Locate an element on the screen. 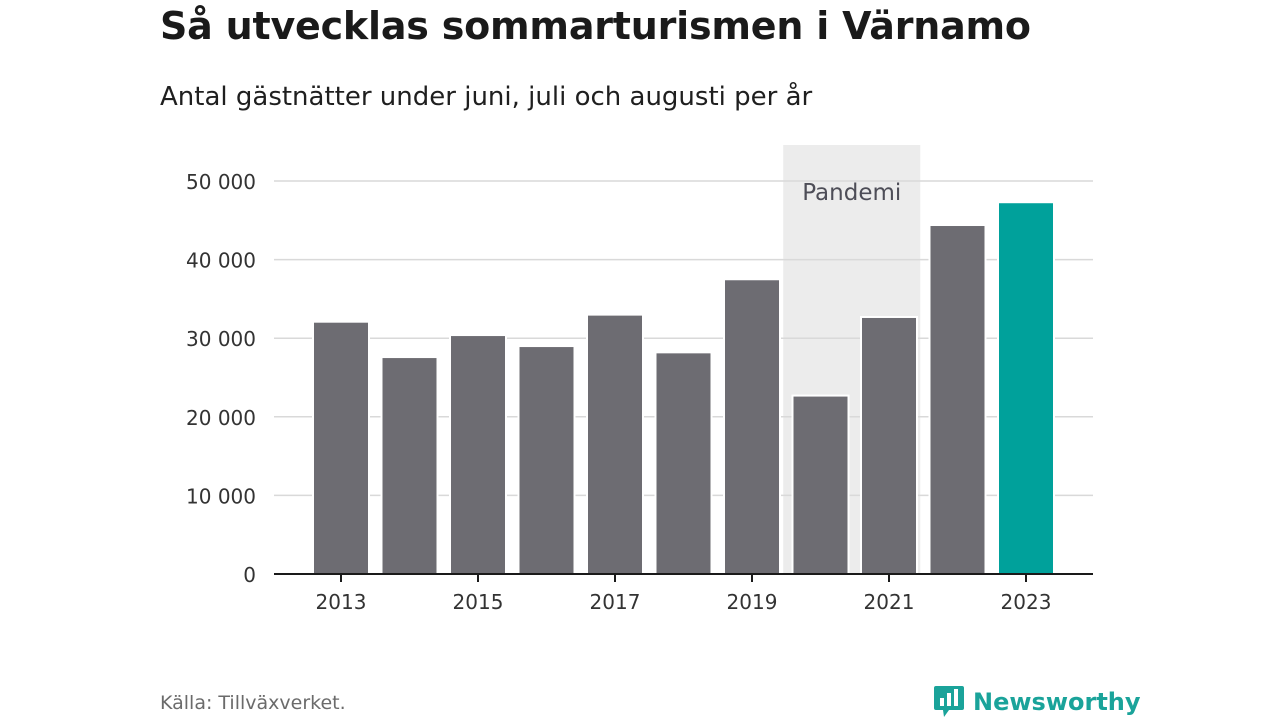 This screenshot has height=720, width=1280. bar-2018 is located at coordinates (683, 463).